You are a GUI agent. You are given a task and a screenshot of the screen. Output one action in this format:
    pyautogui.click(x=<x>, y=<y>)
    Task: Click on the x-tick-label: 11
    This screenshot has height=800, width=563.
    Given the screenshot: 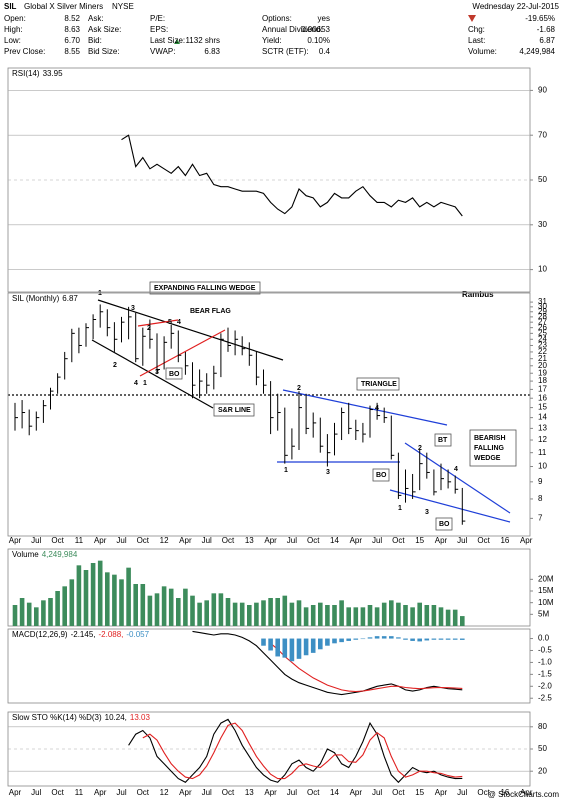 What is the action you would take?
    pyautogui.click(x=79, y=540)
    